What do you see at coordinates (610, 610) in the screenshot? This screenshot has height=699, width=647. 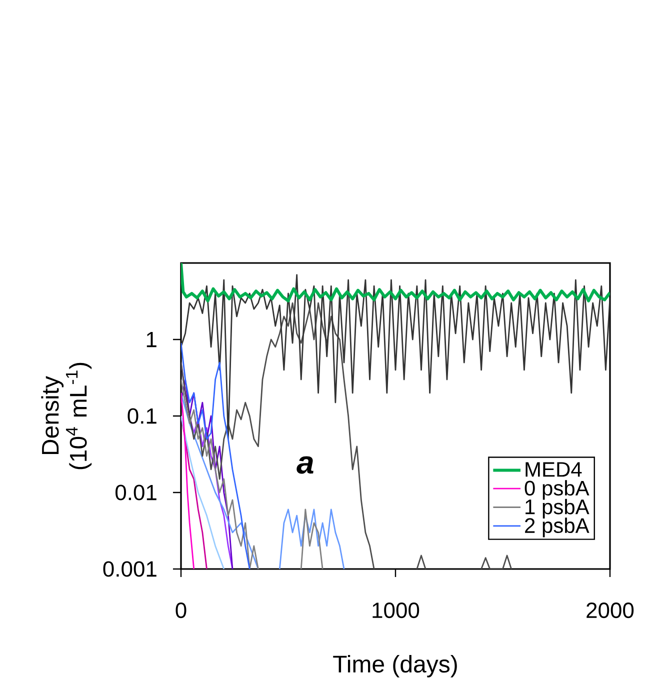 I see `x-tick-label: 2000` at bounding box center [610, 610].